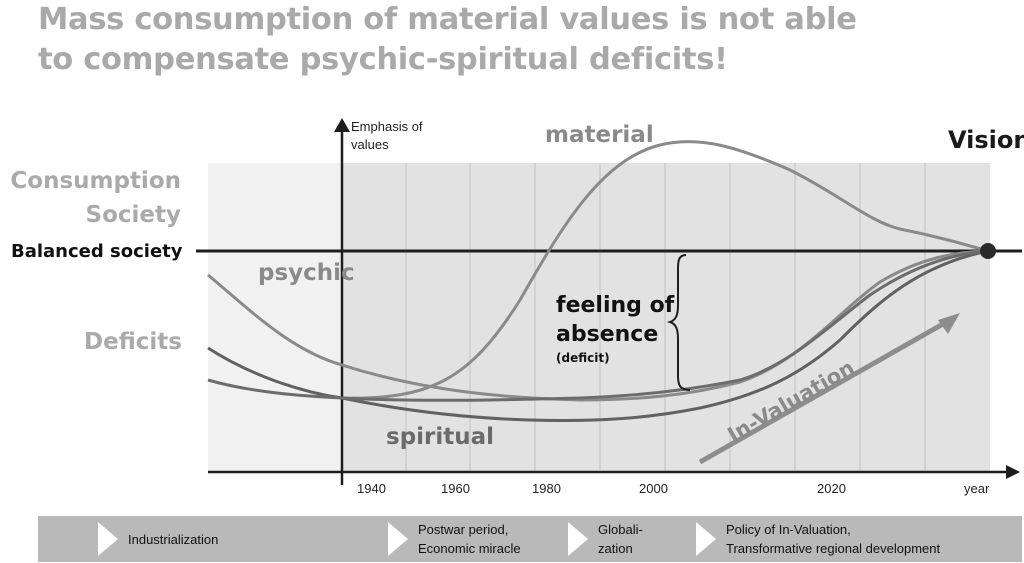 This screenshot has width=1024, height=563. I want to click on consumption-society-label: Consumption Society, so click(90, 198).